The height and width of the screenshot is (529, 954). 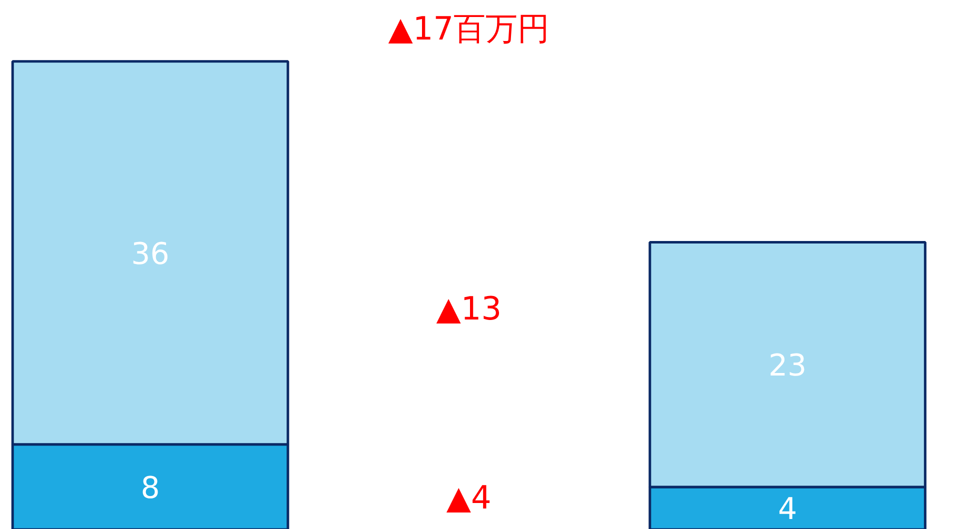 I want to click on data-label: 36, so click(x=150, y=254).